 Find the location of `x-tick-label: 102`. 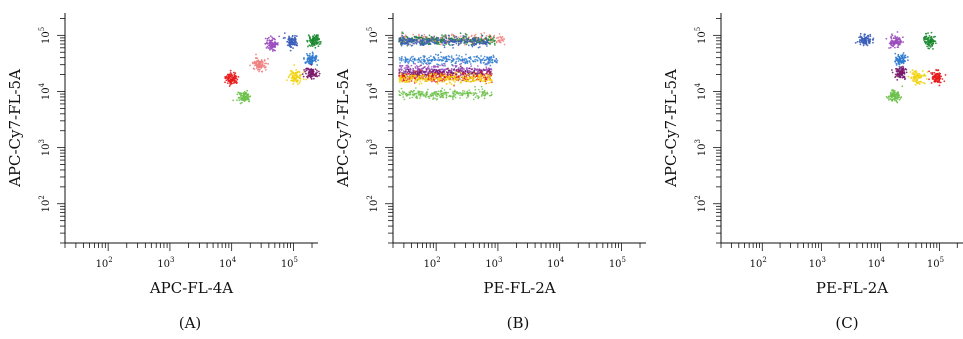

x-tick-label: 102 is located at coordinates (104, 263).